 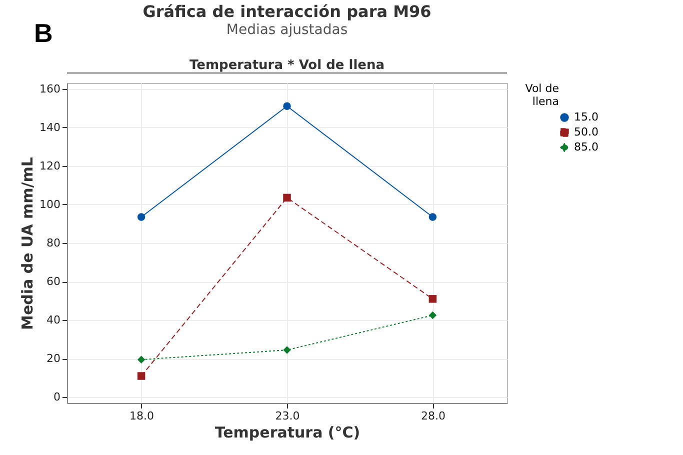 What do you see at coordinates (57, 397) in the screenshot?
I see `y-tick-label: 0` at bounding box center [57, 397].